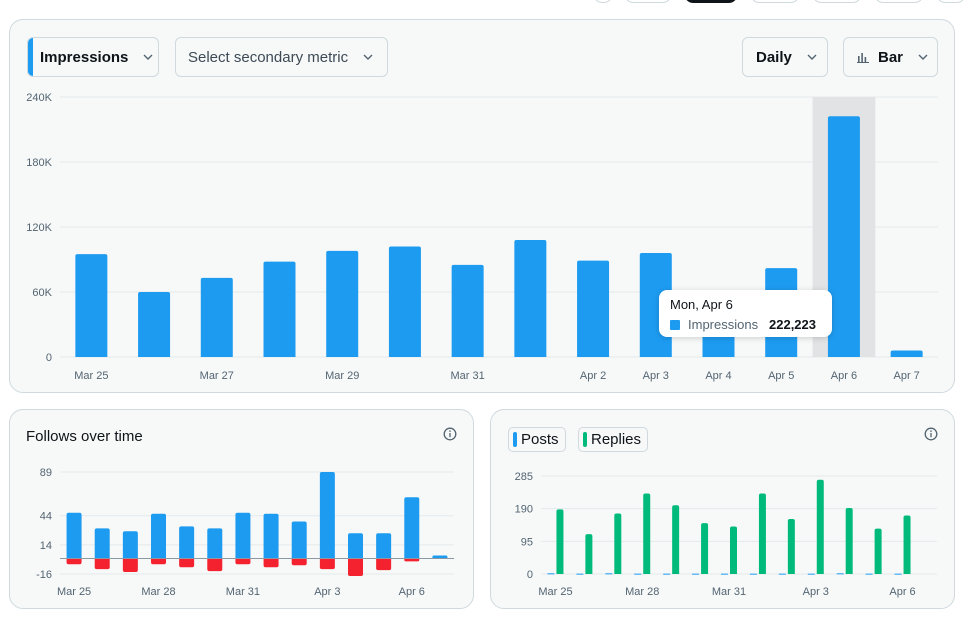 This screenshot has width=966, height=617. I want to click on interval-dropdown: Daily, so click(785, 57).